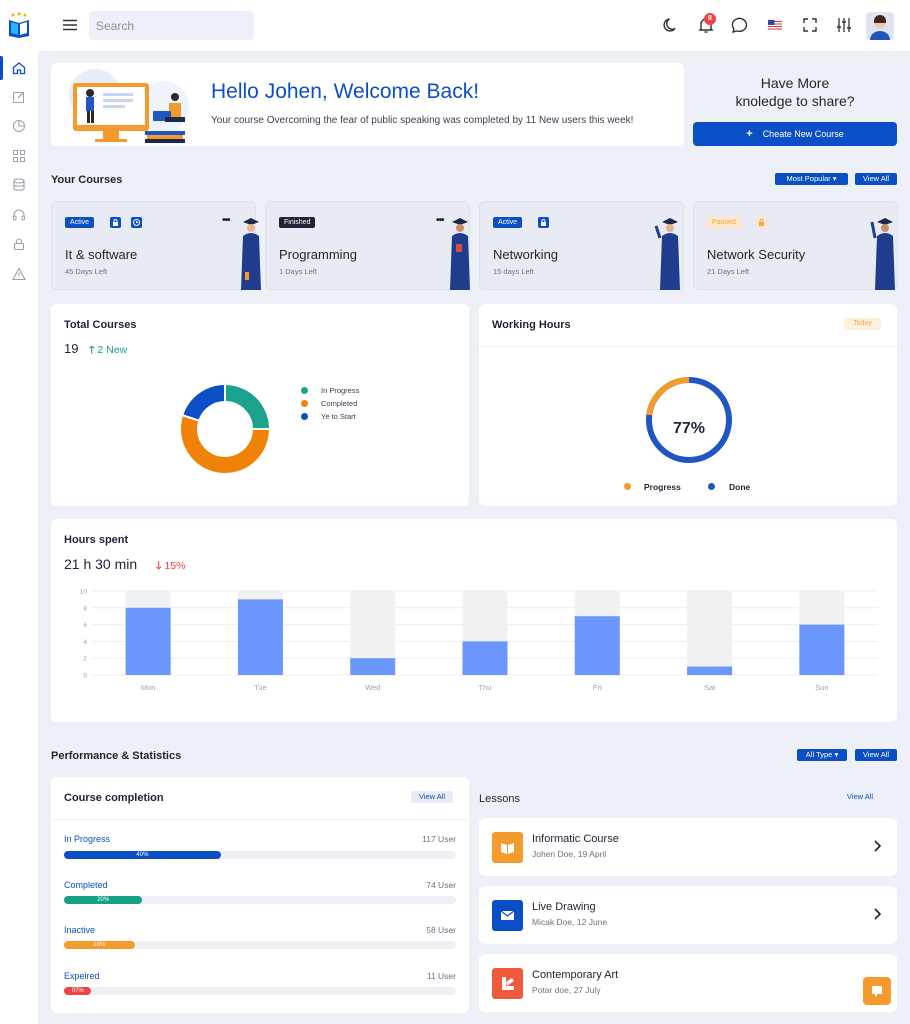 The height and width of the screenshot is (1024, 910). I want to click on course-name: It & software, so click(101, 254).